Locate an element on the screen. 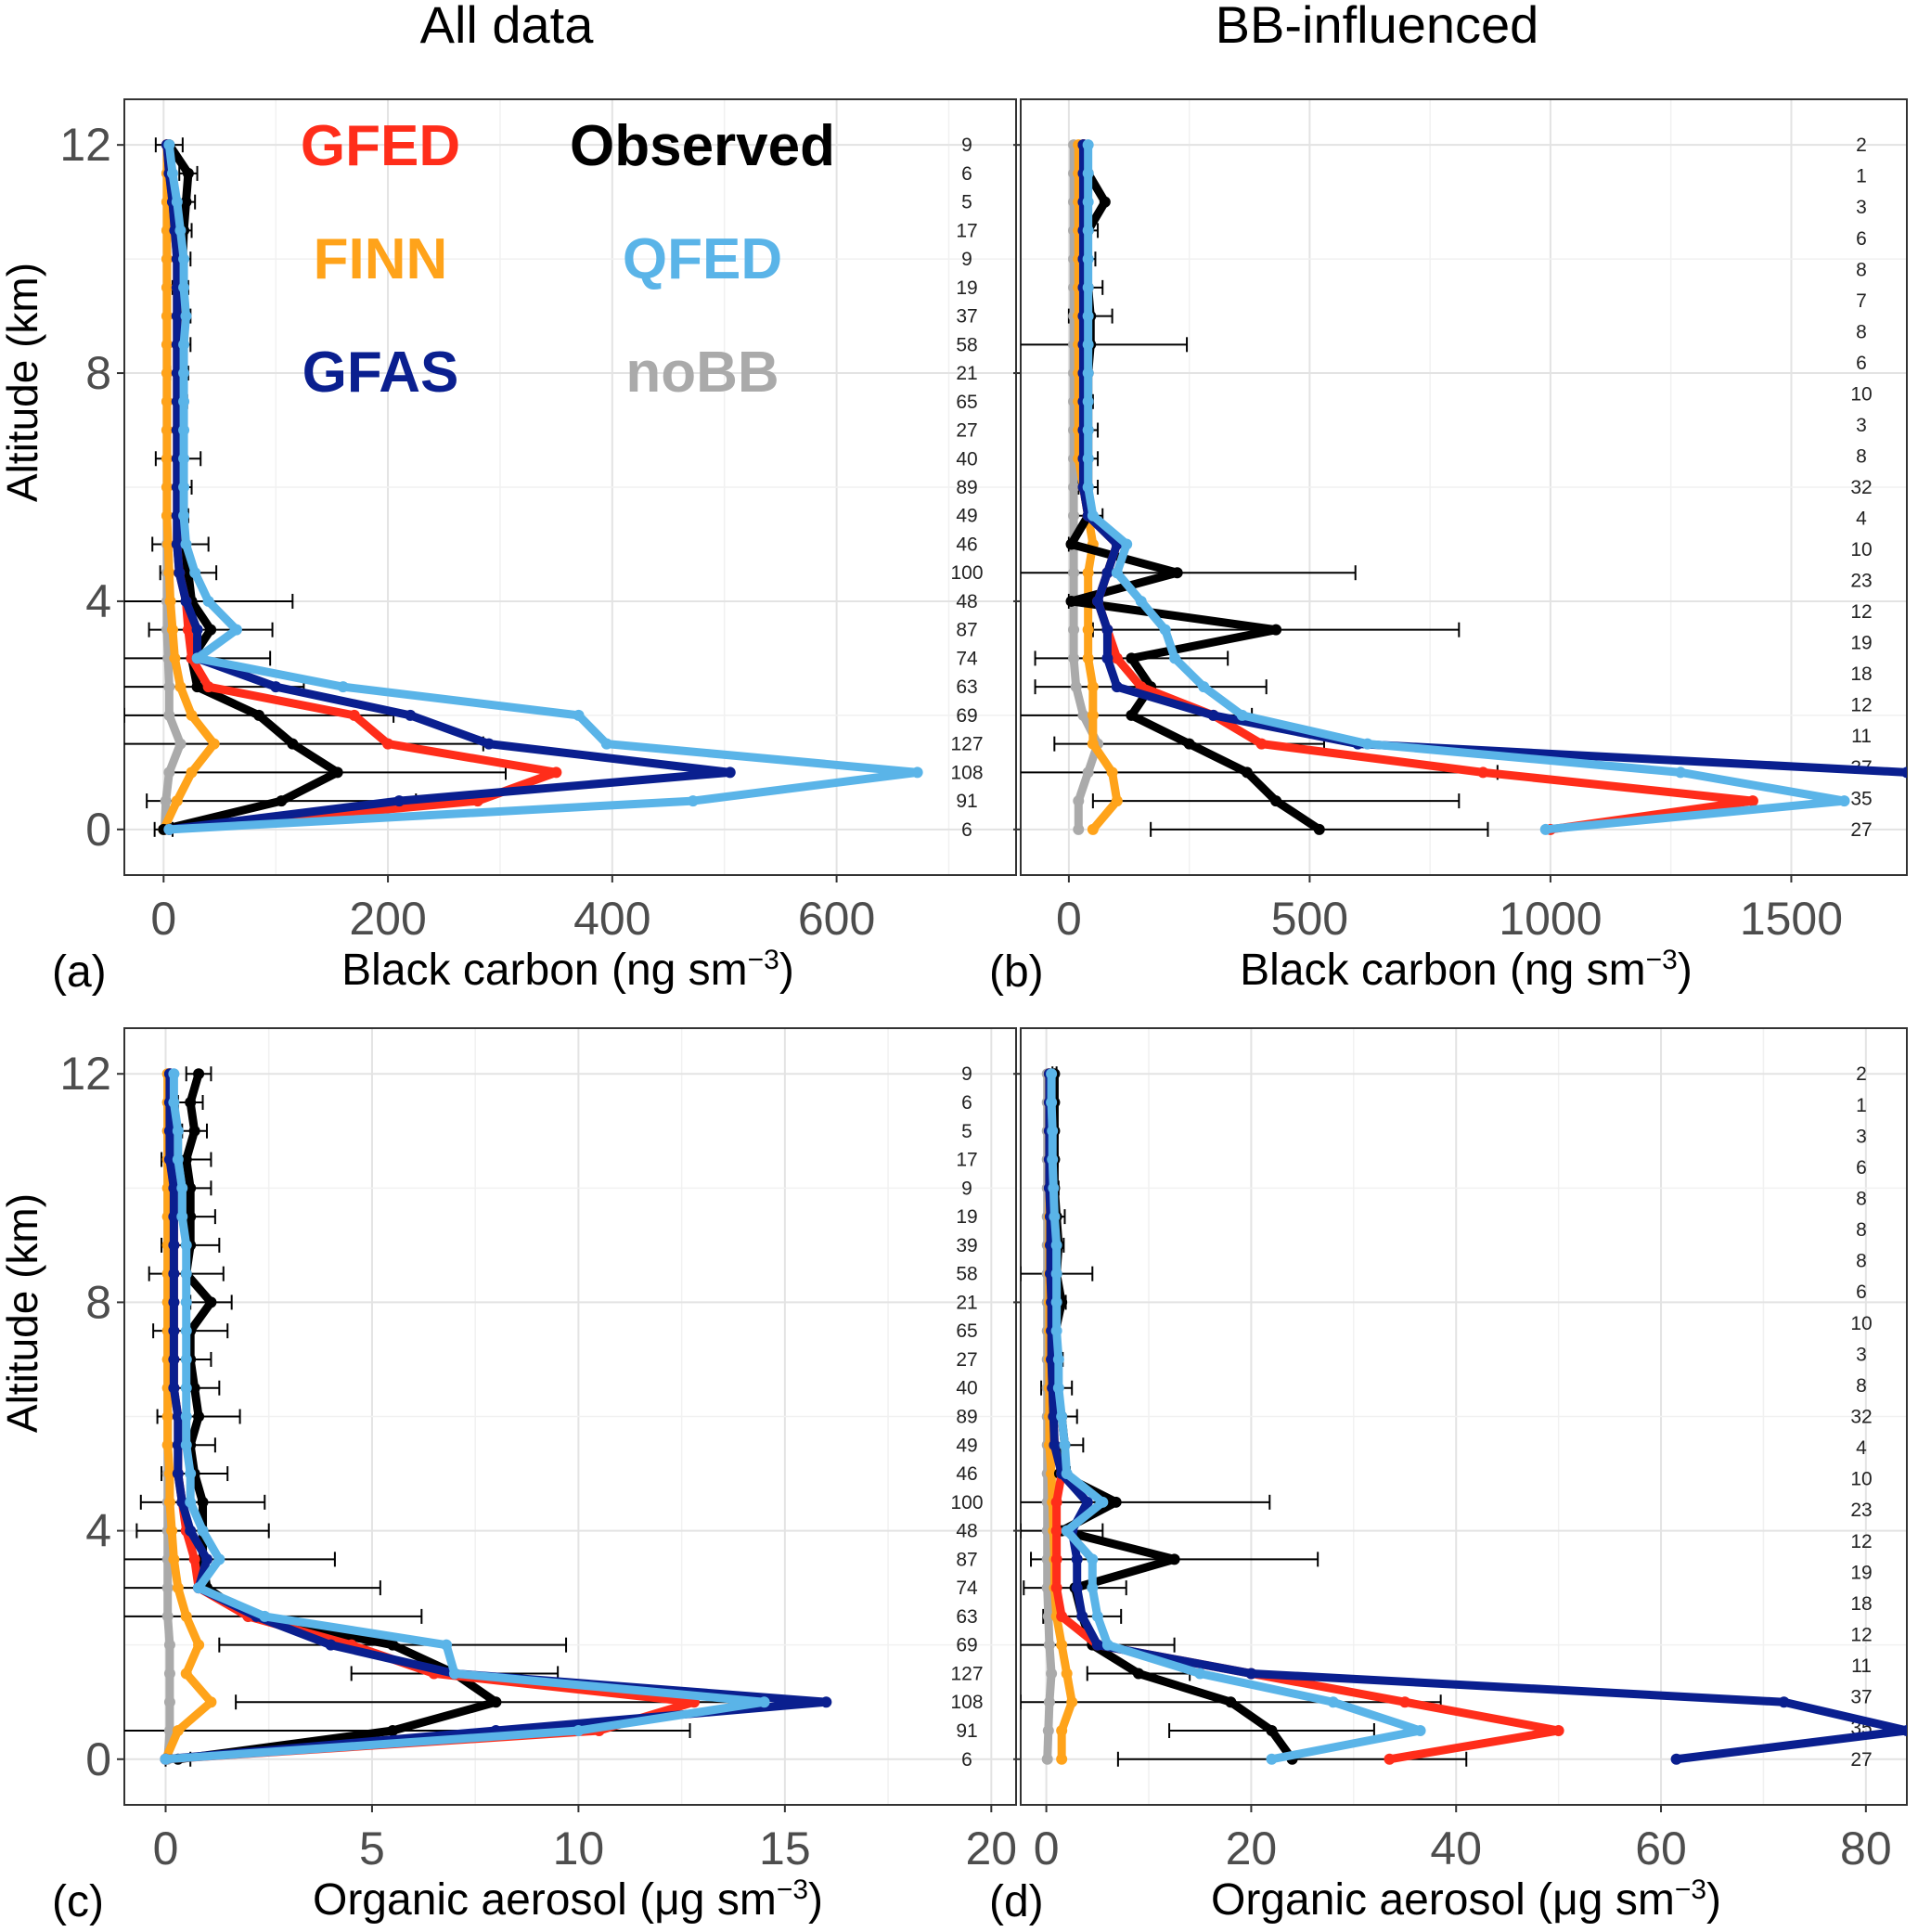 The width and height of the screenshot is (1918, 1932). sample-count: 40 is located at coordinates (966, 1389).